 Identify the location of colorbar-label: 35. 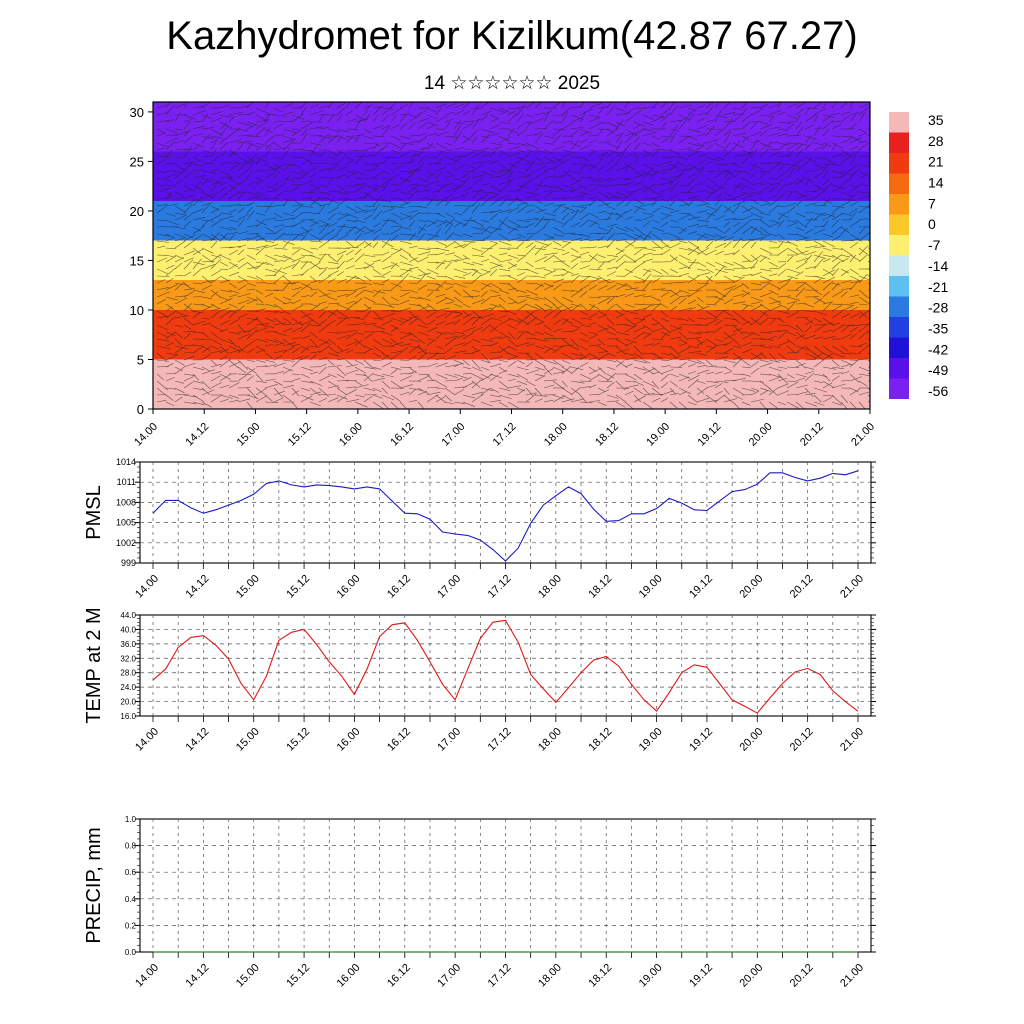
(936, 120).